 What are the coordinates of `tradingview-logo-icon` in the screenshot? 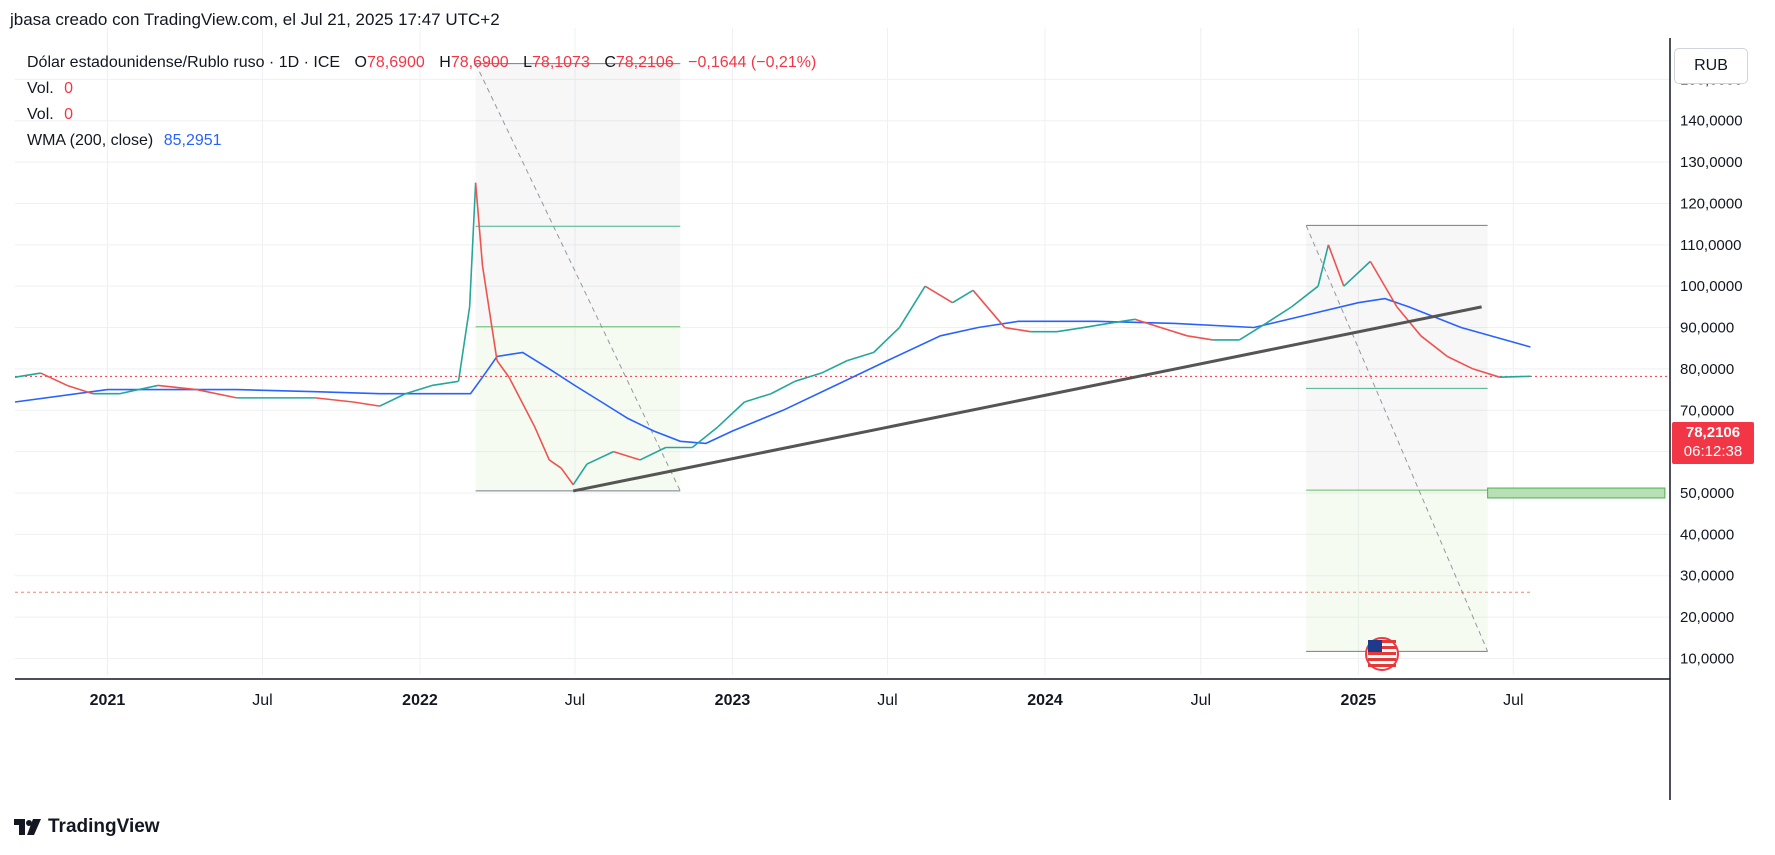 It's located at (27, 827).